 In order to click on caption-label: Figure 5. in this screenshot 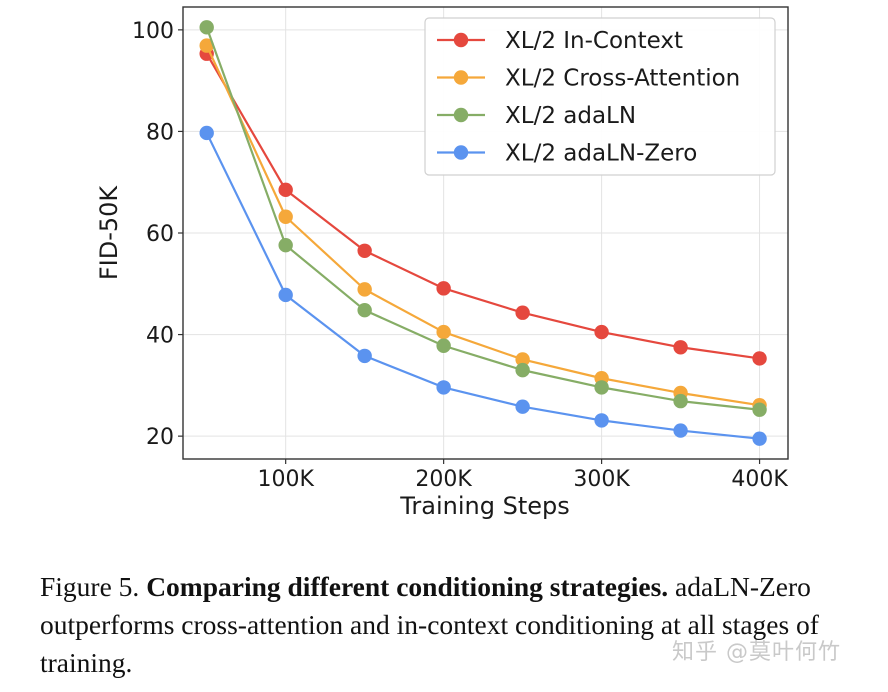, I will do `click(90, 586)`.